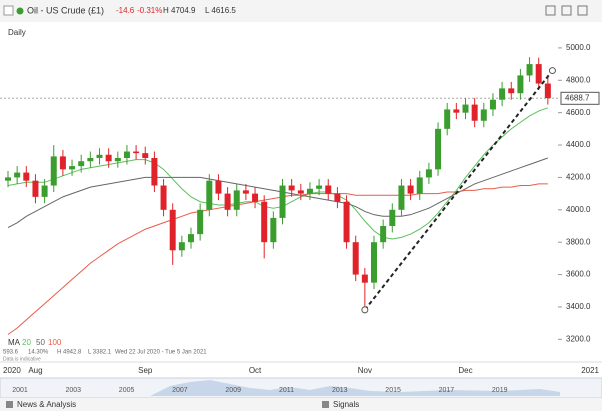 The width and height of the screenshot is (602, 411). What do you see at coordinates (20, 390) in the screenshot?
I see `navigator-year: 2001` at bounding box center [20, 390].